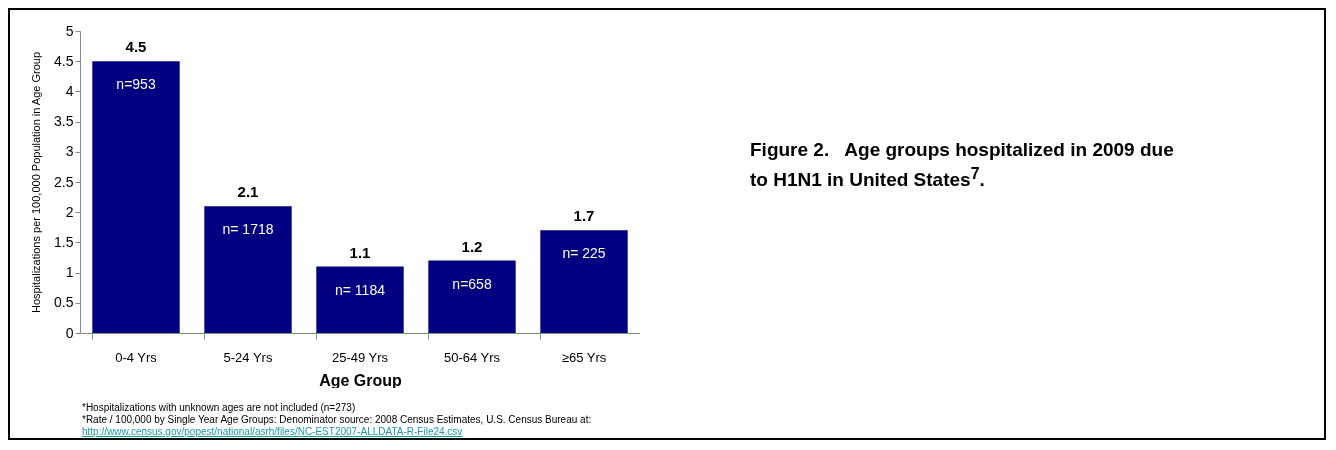 This screenshot has width=1336, height=450. Describe the element at coordinates (69, 211) in the screenshot. I see `y-tick-label: 2` at that location.